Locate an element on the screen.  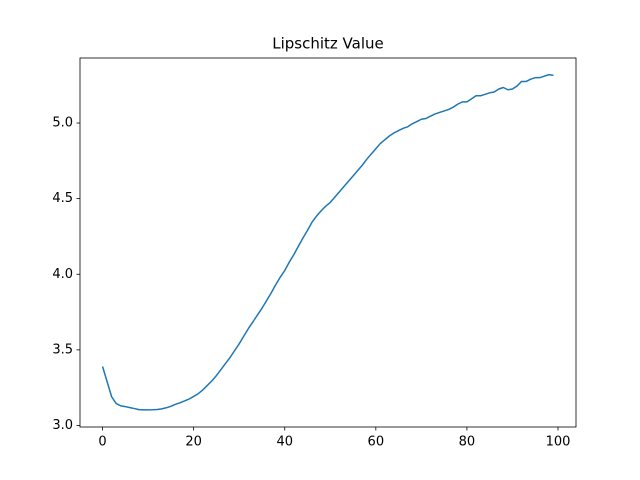
y-tick-label: 3.5 is located at coordinates (62, 349).